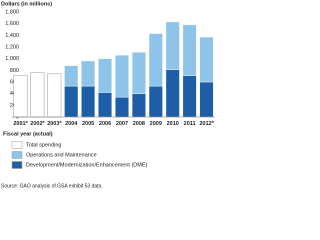  I want to click on category-label: 2003, so click(53, 124).